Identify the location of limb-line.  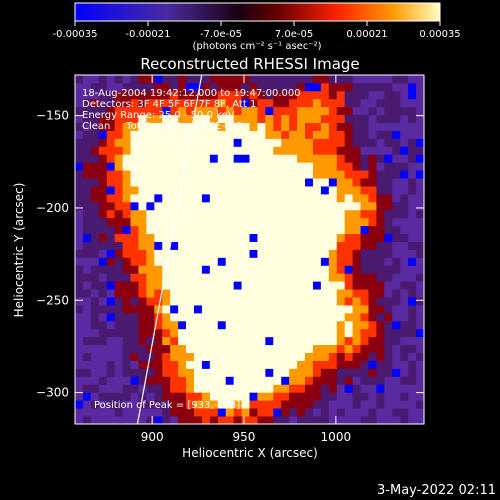
(169, 249).